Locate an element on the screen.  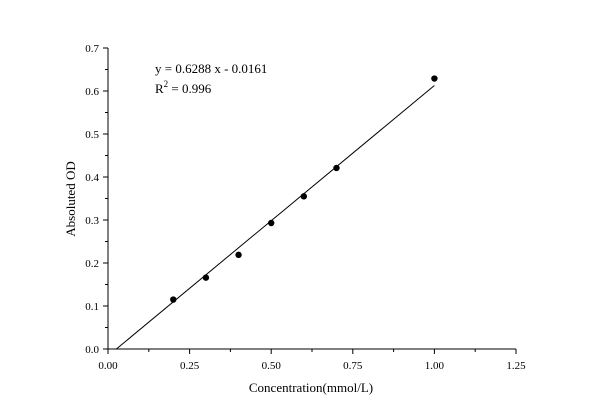
x-axis-title: Concentration(mmol/L) is located at coordinates (311, 387).